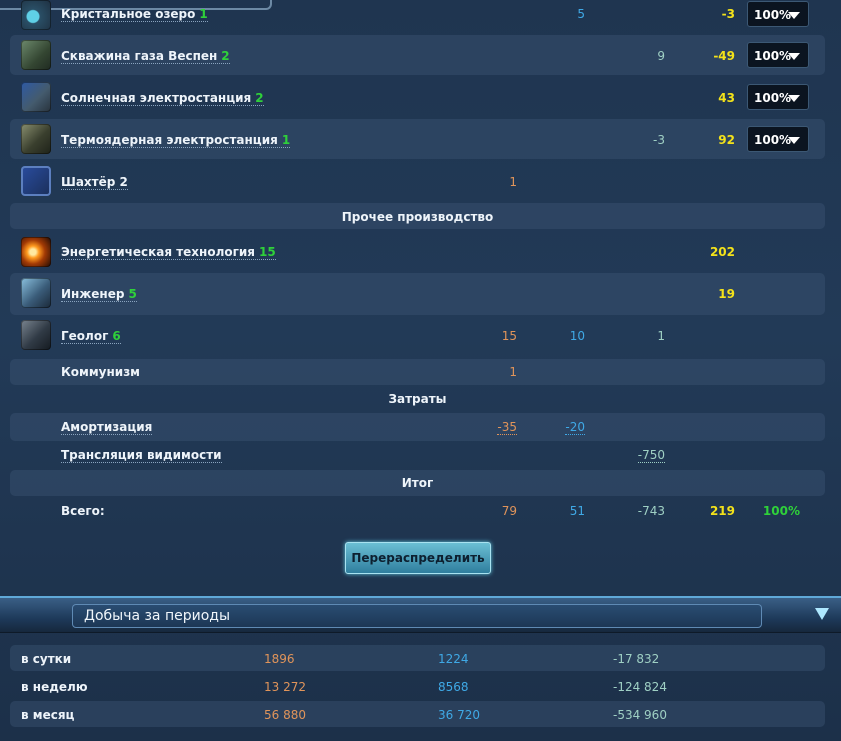 This screenshot has width=841, height=741. I want to click on deuterium-value: -750, so click(651, 455).